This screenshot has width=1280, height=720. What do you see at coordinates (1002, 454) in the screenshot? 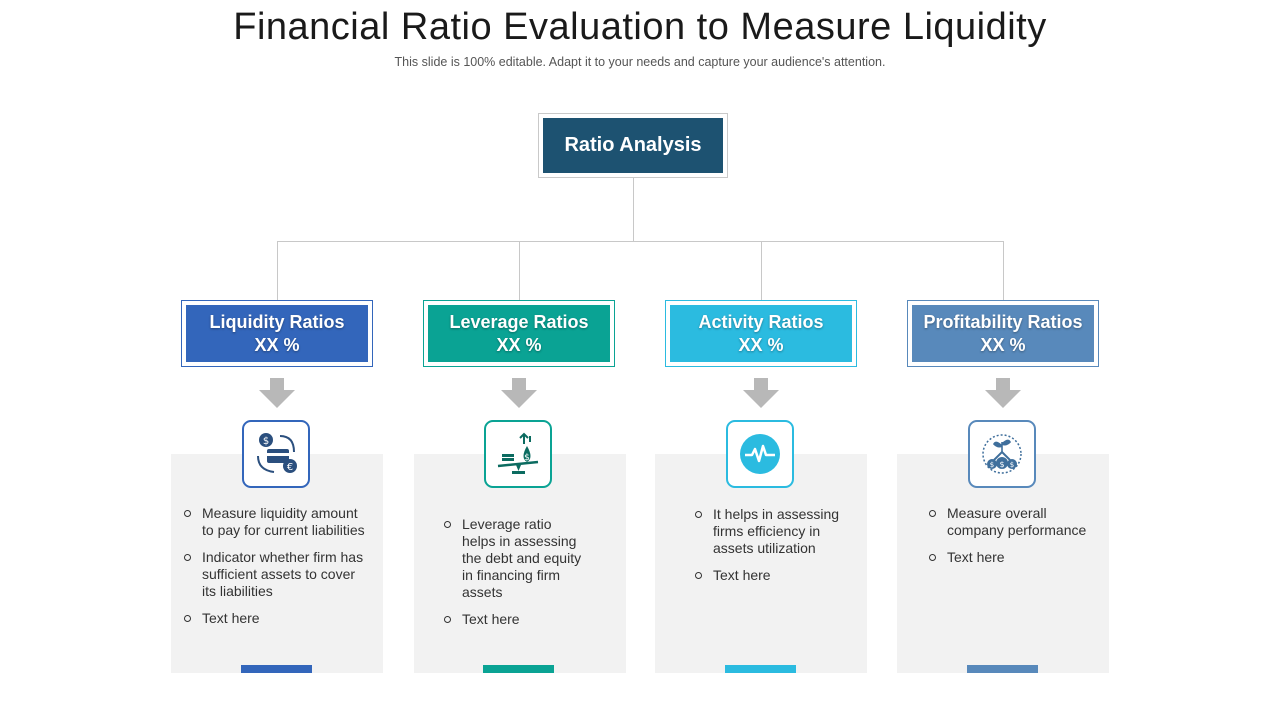
I see `money-growth-icon: $ $ $` at bounding box center [1002, 454].